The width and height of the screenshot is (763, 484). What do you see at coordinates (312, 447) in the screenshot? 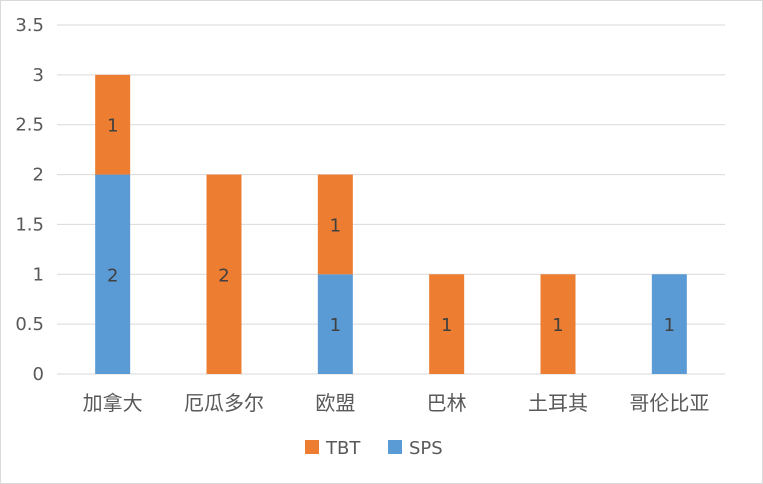
I see `legend-swatch-tbt` at bounding box center [312, 447].